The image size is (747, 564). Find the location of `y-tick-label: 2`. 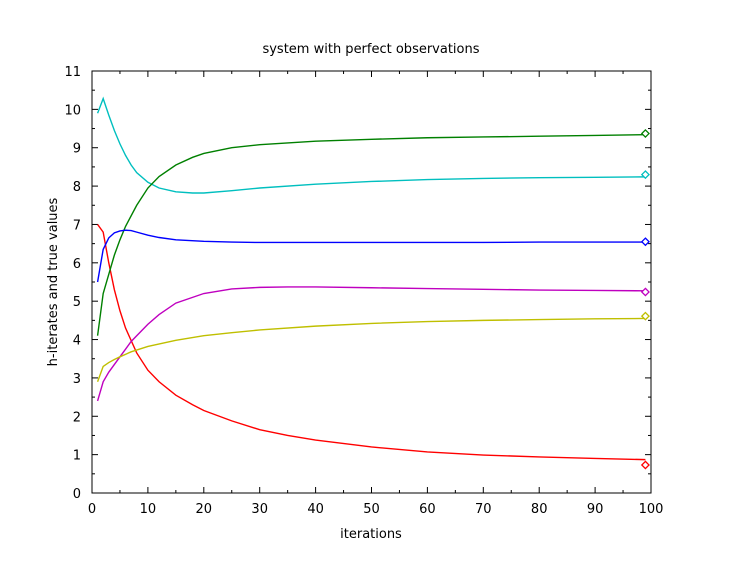

y-tick-label: 2 is located at coordinates (77, 417).